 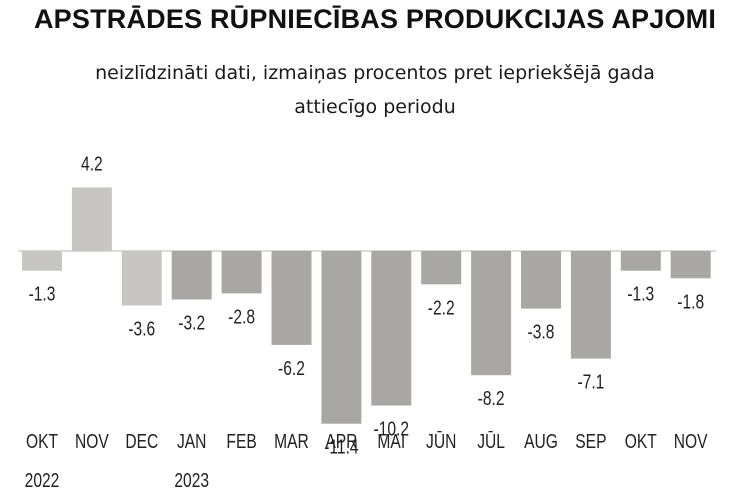 I want to click on year-label-4: 2023, so click(x=191, y=480).